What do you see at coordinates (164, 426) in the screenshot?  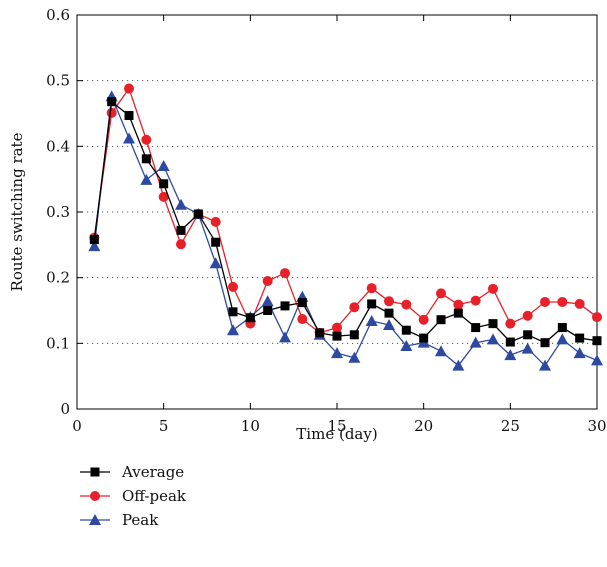 I see `x-tick-label: 5` at bounding box center [164, 426].